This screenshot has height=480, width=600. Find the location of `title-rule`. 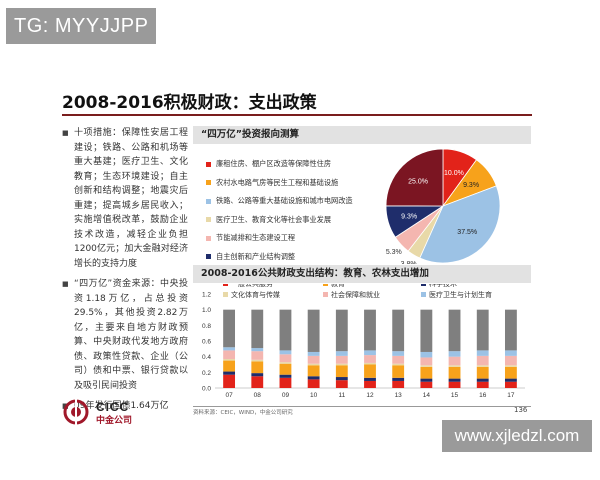

title-rule is located at coordinates (297, 115).